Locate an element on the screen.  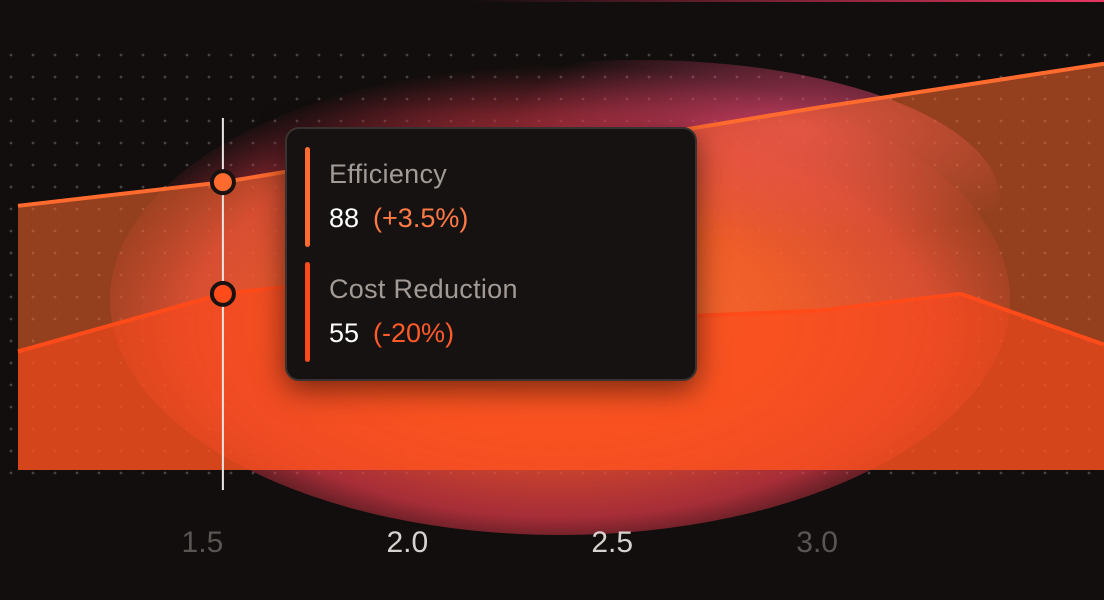
tooltip-series-label: Efficiency is located at coordinates (388, 174).